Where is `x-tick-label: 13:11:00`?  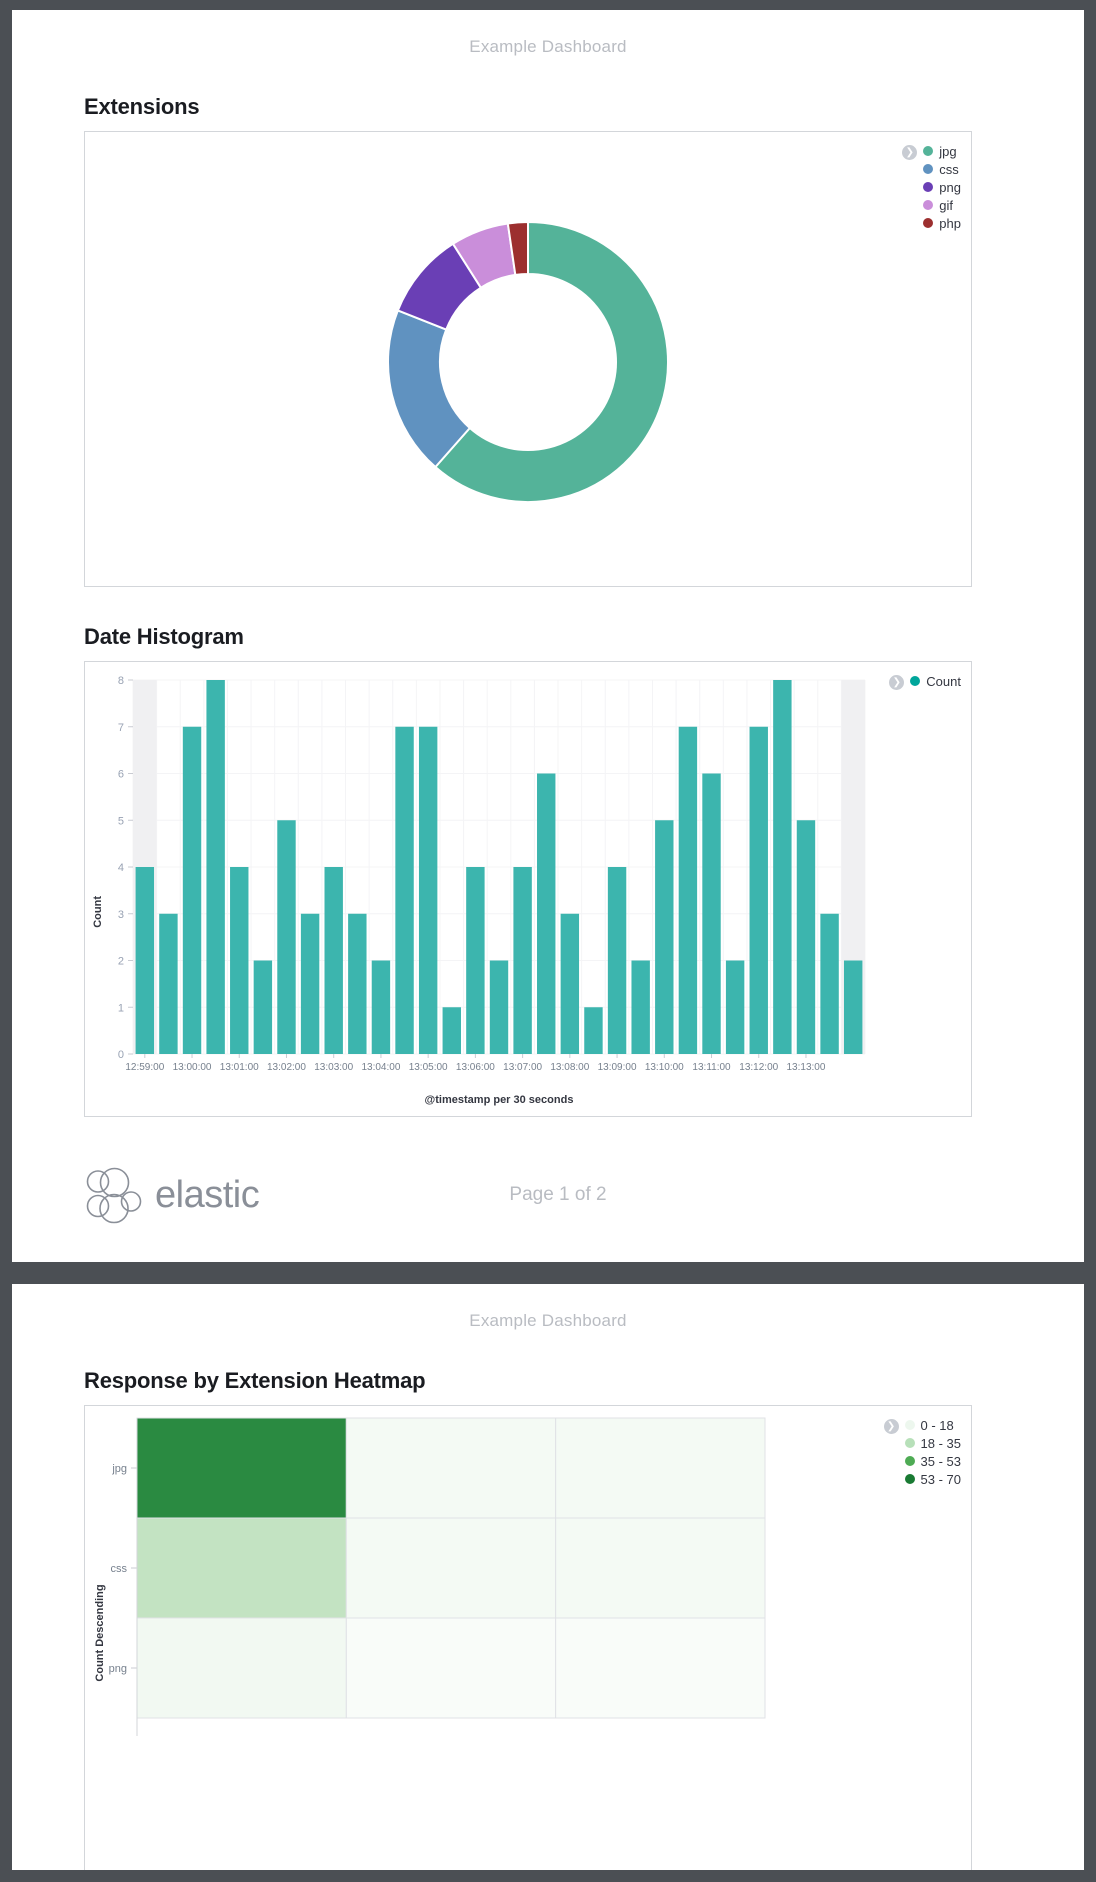
x-tick-label: 13:11:00 is located at coordinates (711, 1067).